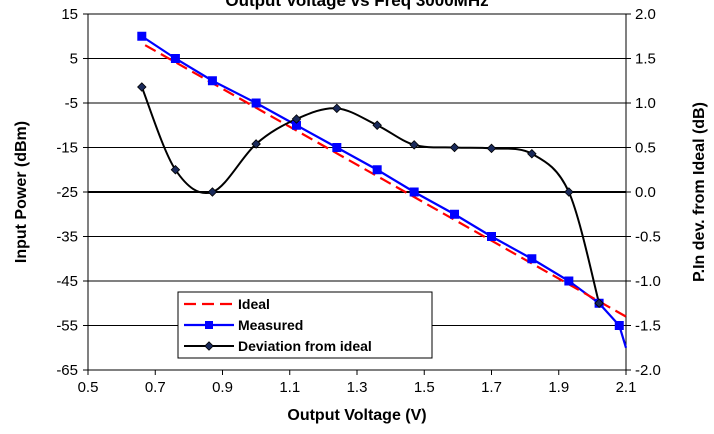 The height and width of the screenshot is (434, 714). I want to click on x-tick-label: 1.7, so click(491, 387).